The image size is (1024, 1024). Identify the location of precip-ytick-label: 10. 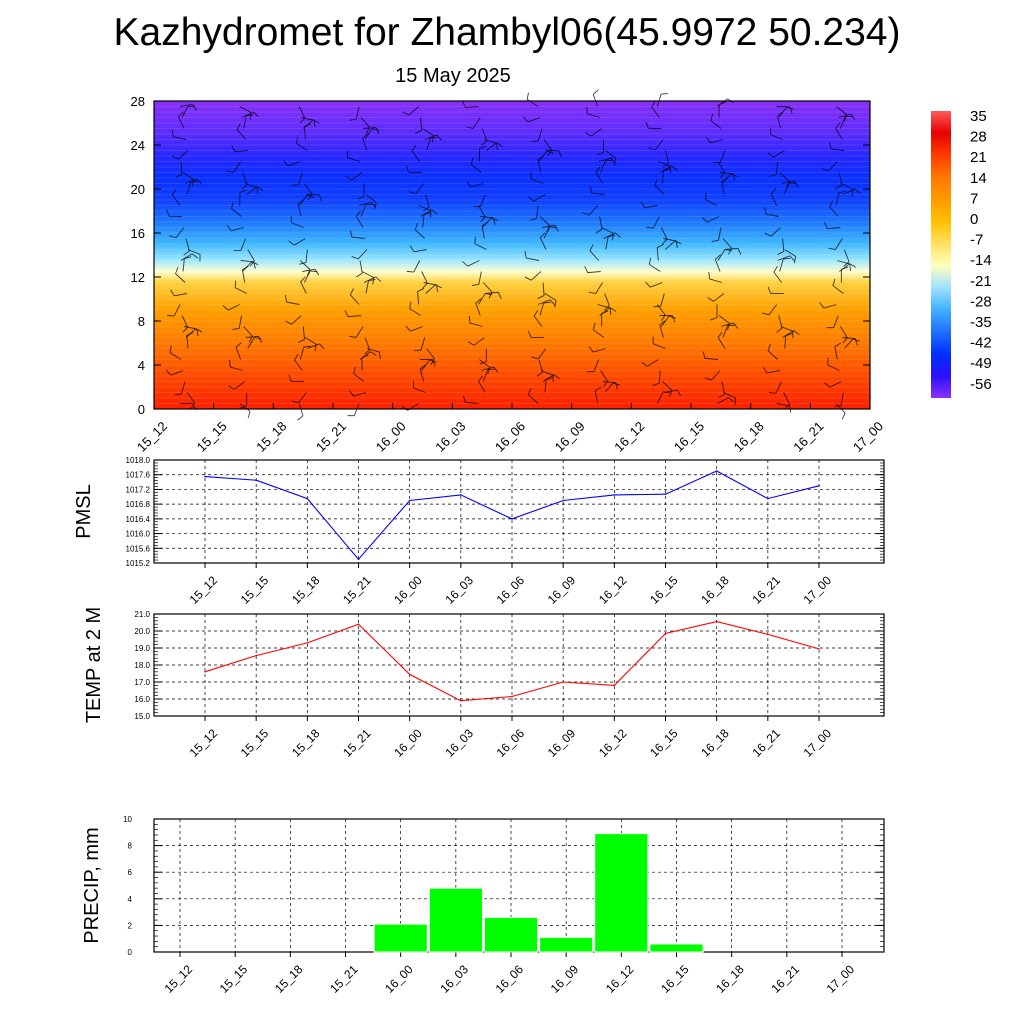
(127, 819).